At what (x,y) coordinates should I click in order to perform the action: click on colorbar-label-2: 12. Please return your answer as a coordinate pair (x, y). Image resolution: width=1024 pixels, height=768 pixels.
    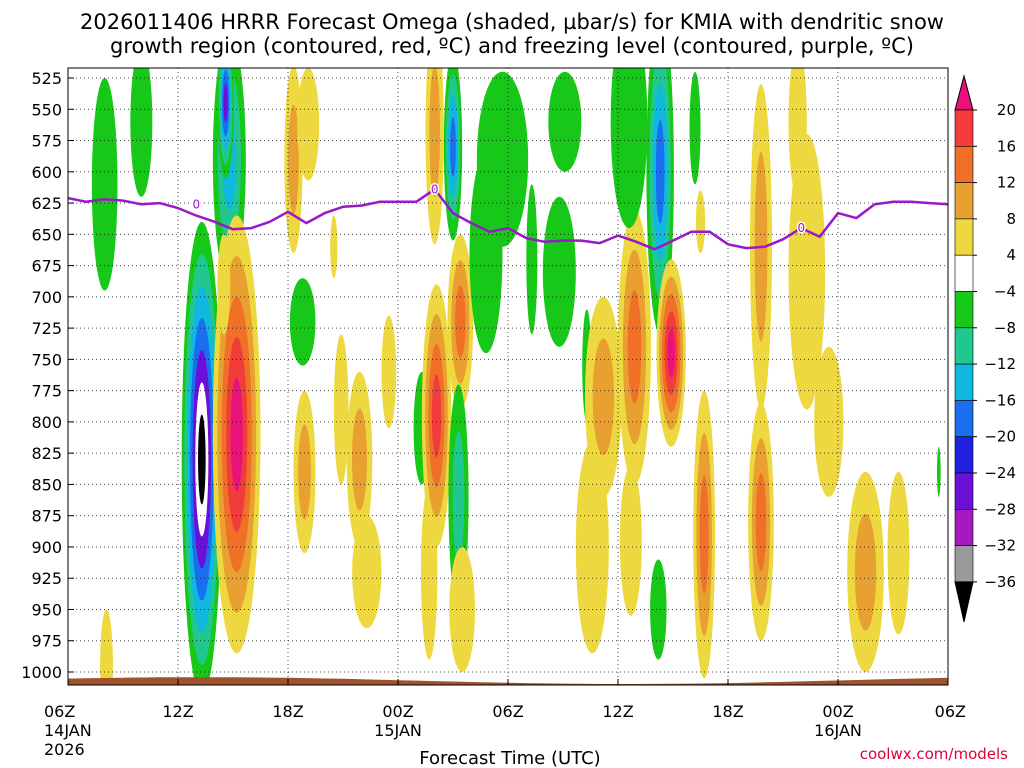
    Looking at the image, I should click on (1006, 183).